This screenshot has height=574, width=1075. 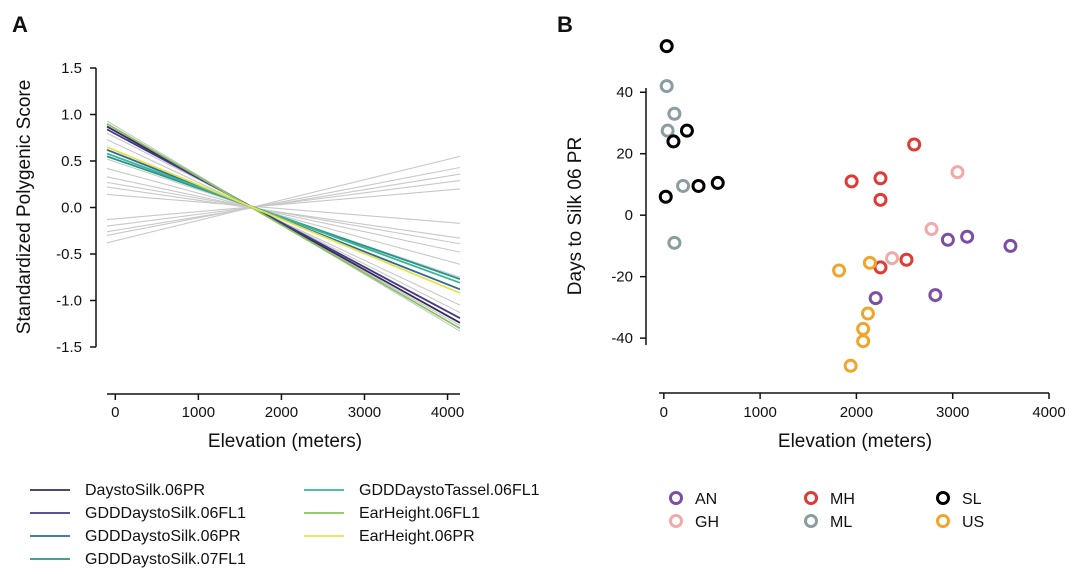 I want to click on legend-a-label: GDDDaystoTassel.06FL1, so click(x=449, y=490).